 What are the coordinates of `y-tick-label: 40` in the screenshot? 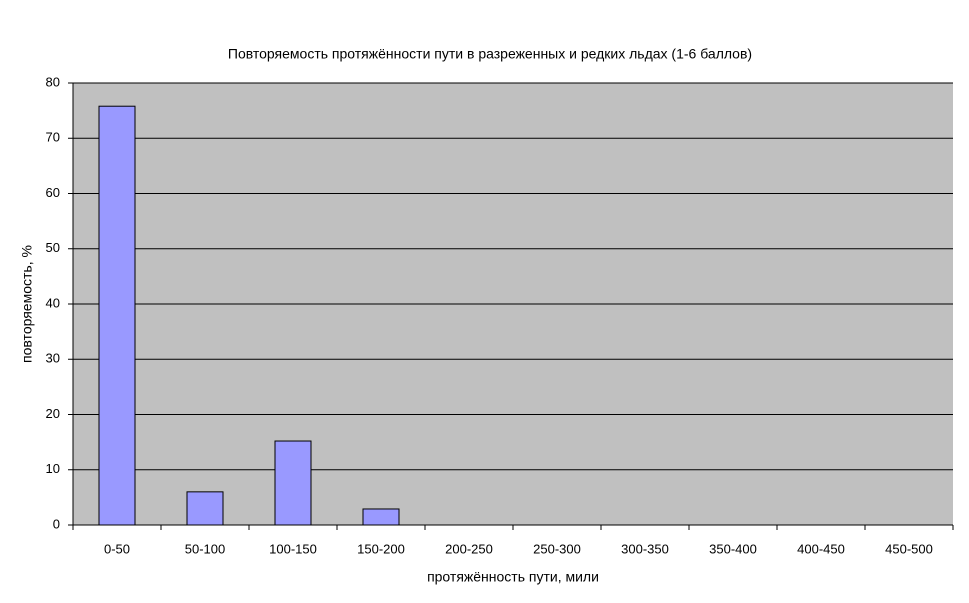 It's located at (53, 302).